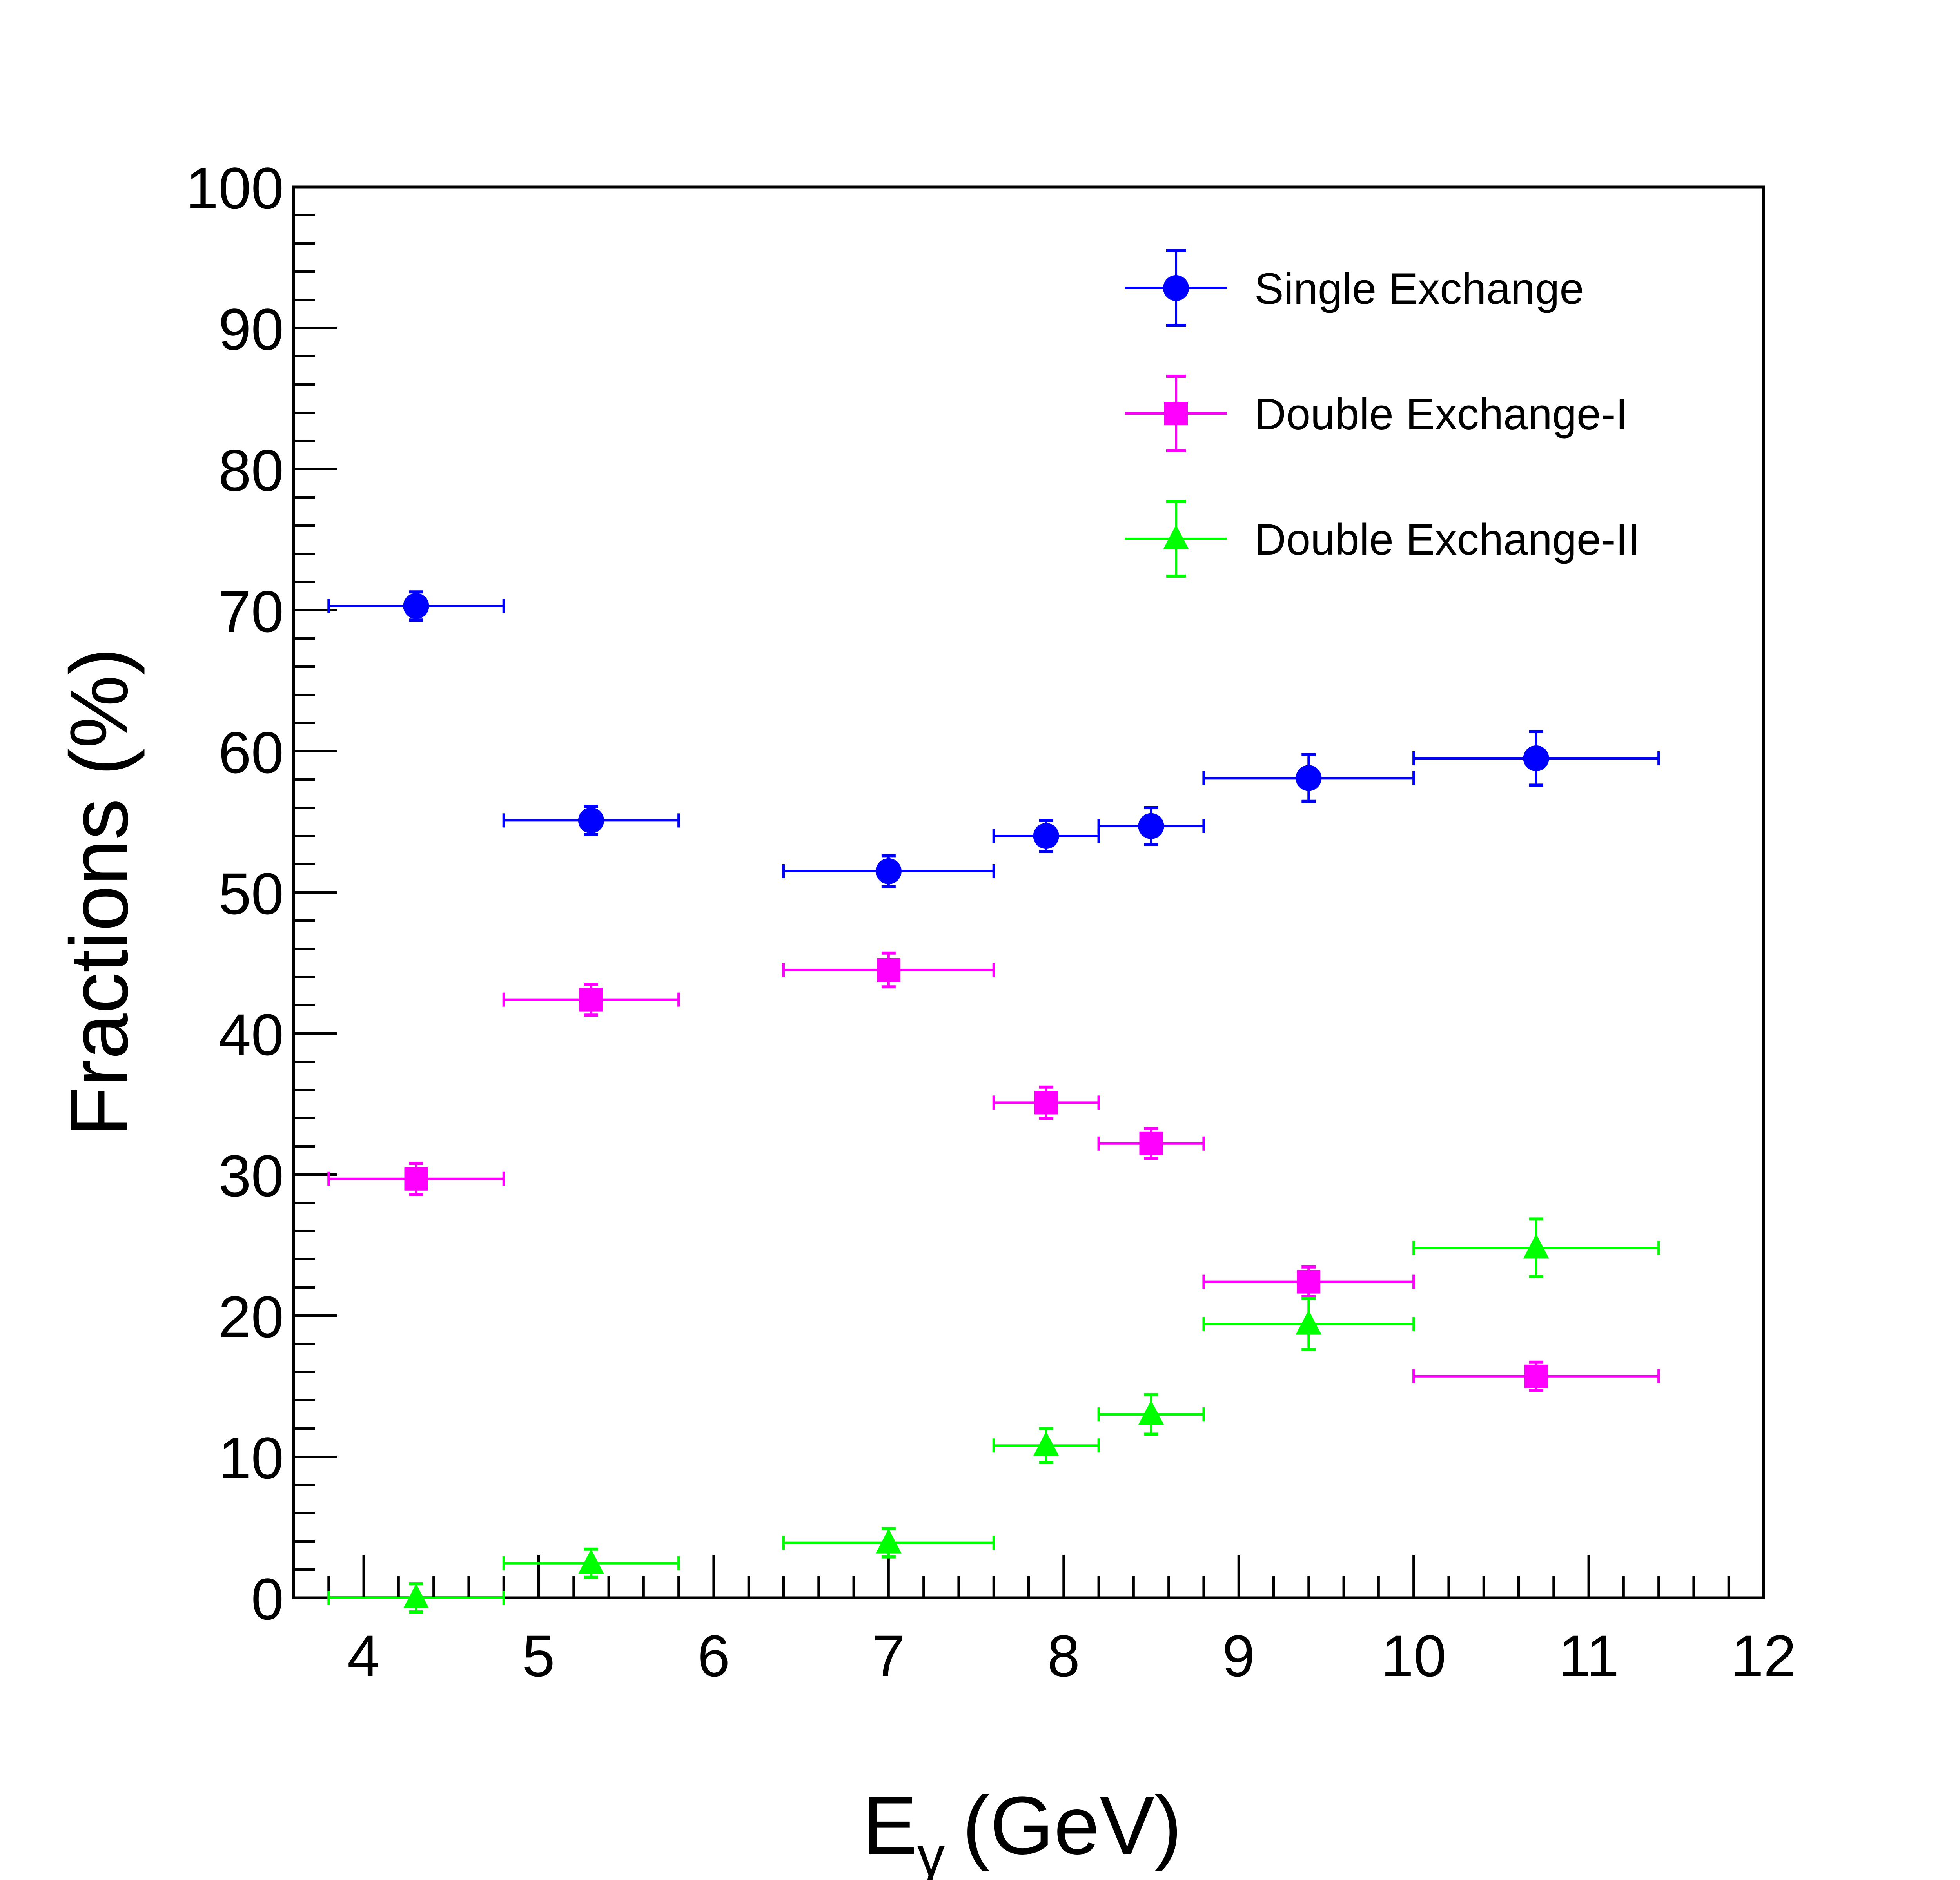  Describe the element at coordinates (267, 1599) in the screenshot. I see `y-tick-label: 0` at that location.